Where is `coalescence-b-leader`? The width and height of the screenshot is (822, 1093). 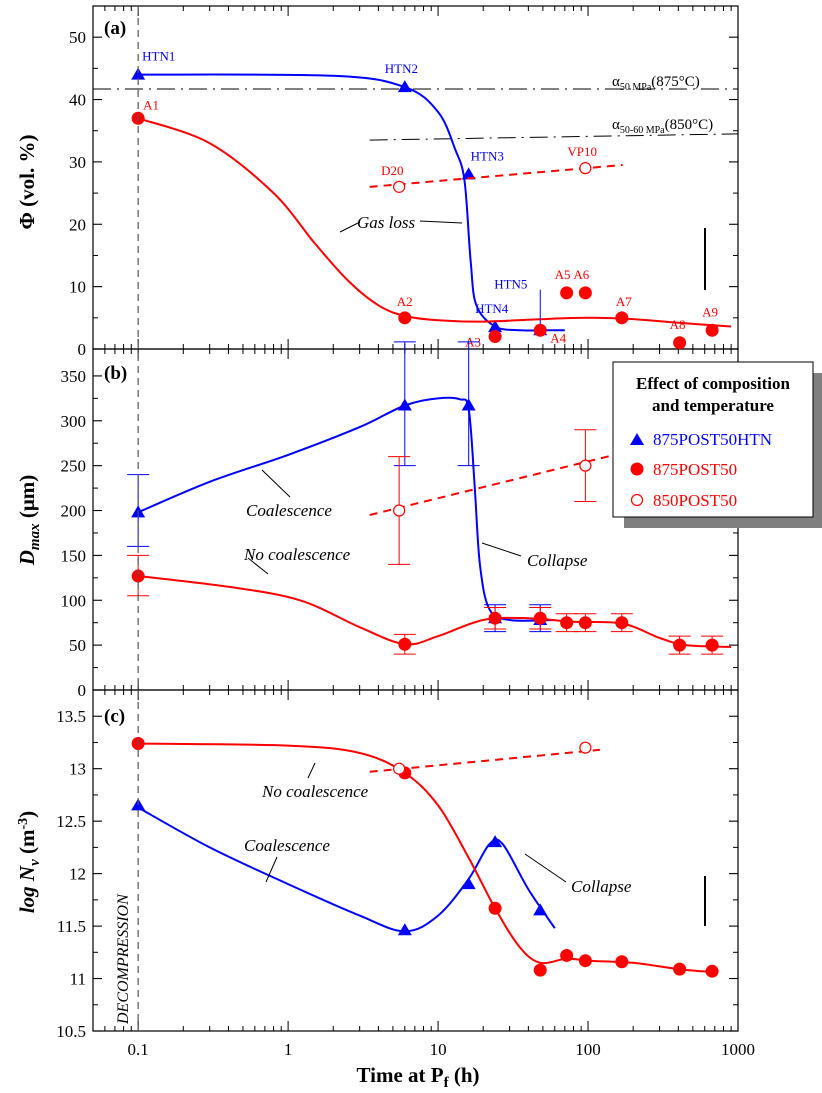 coalescence-b-leader is located at coordinates (276, 483).